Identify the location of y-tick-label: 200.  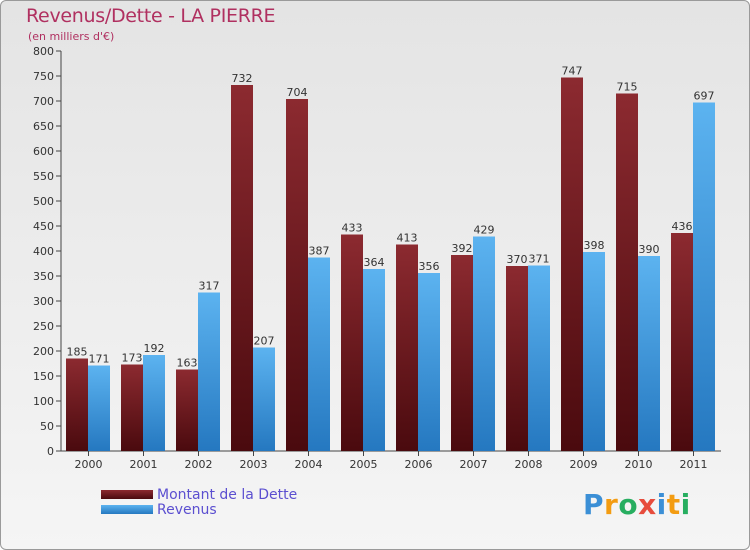
(43, 351).